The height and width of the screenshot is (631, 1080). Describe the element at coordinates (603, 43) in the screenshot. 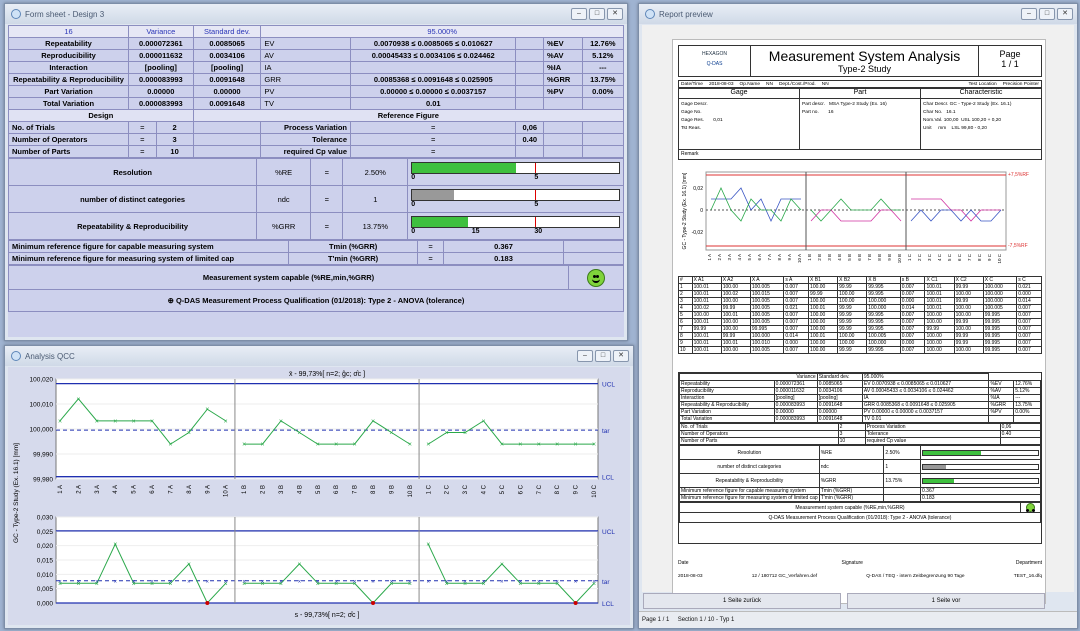

I see `percent-value: 12.76%` at that location.